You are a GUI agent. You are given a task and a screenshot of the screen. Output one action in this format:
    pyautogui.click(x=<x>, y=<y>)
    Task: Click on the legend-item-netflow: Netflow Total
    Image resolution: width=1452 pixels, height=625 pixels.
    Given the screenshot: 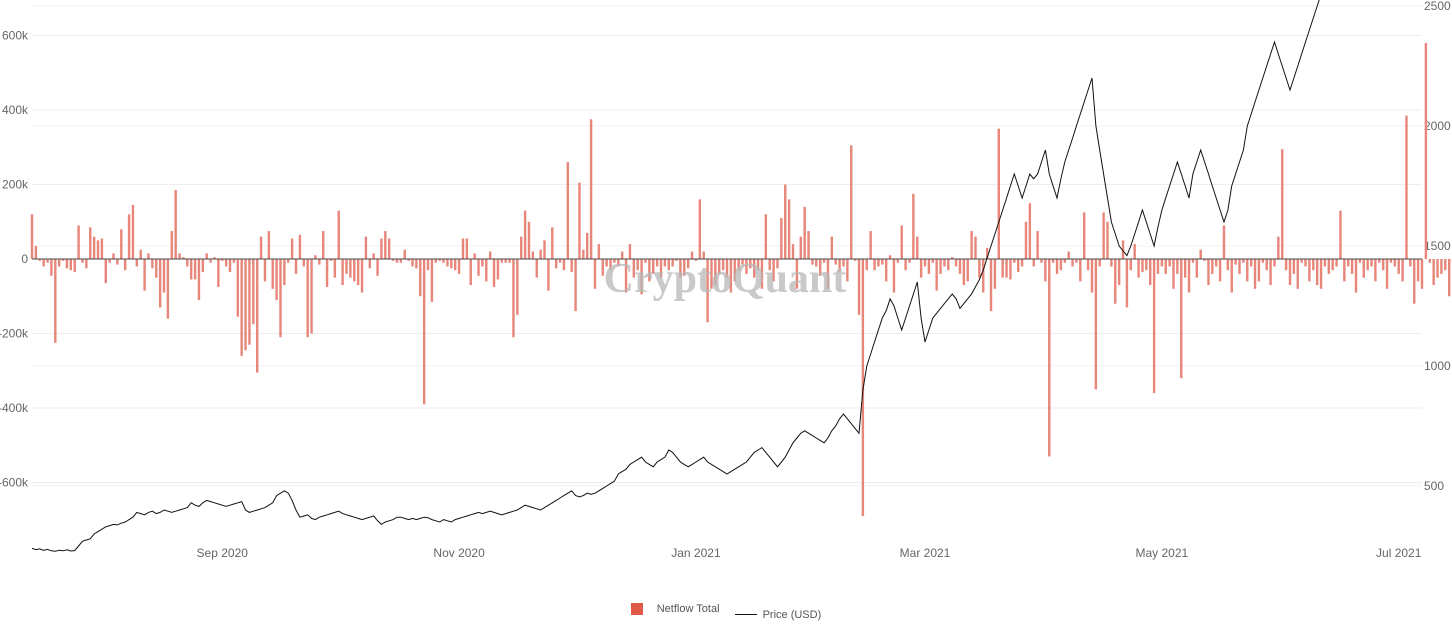 What is the action you would take?
    pyautogui.click(x=675, y=609)
    